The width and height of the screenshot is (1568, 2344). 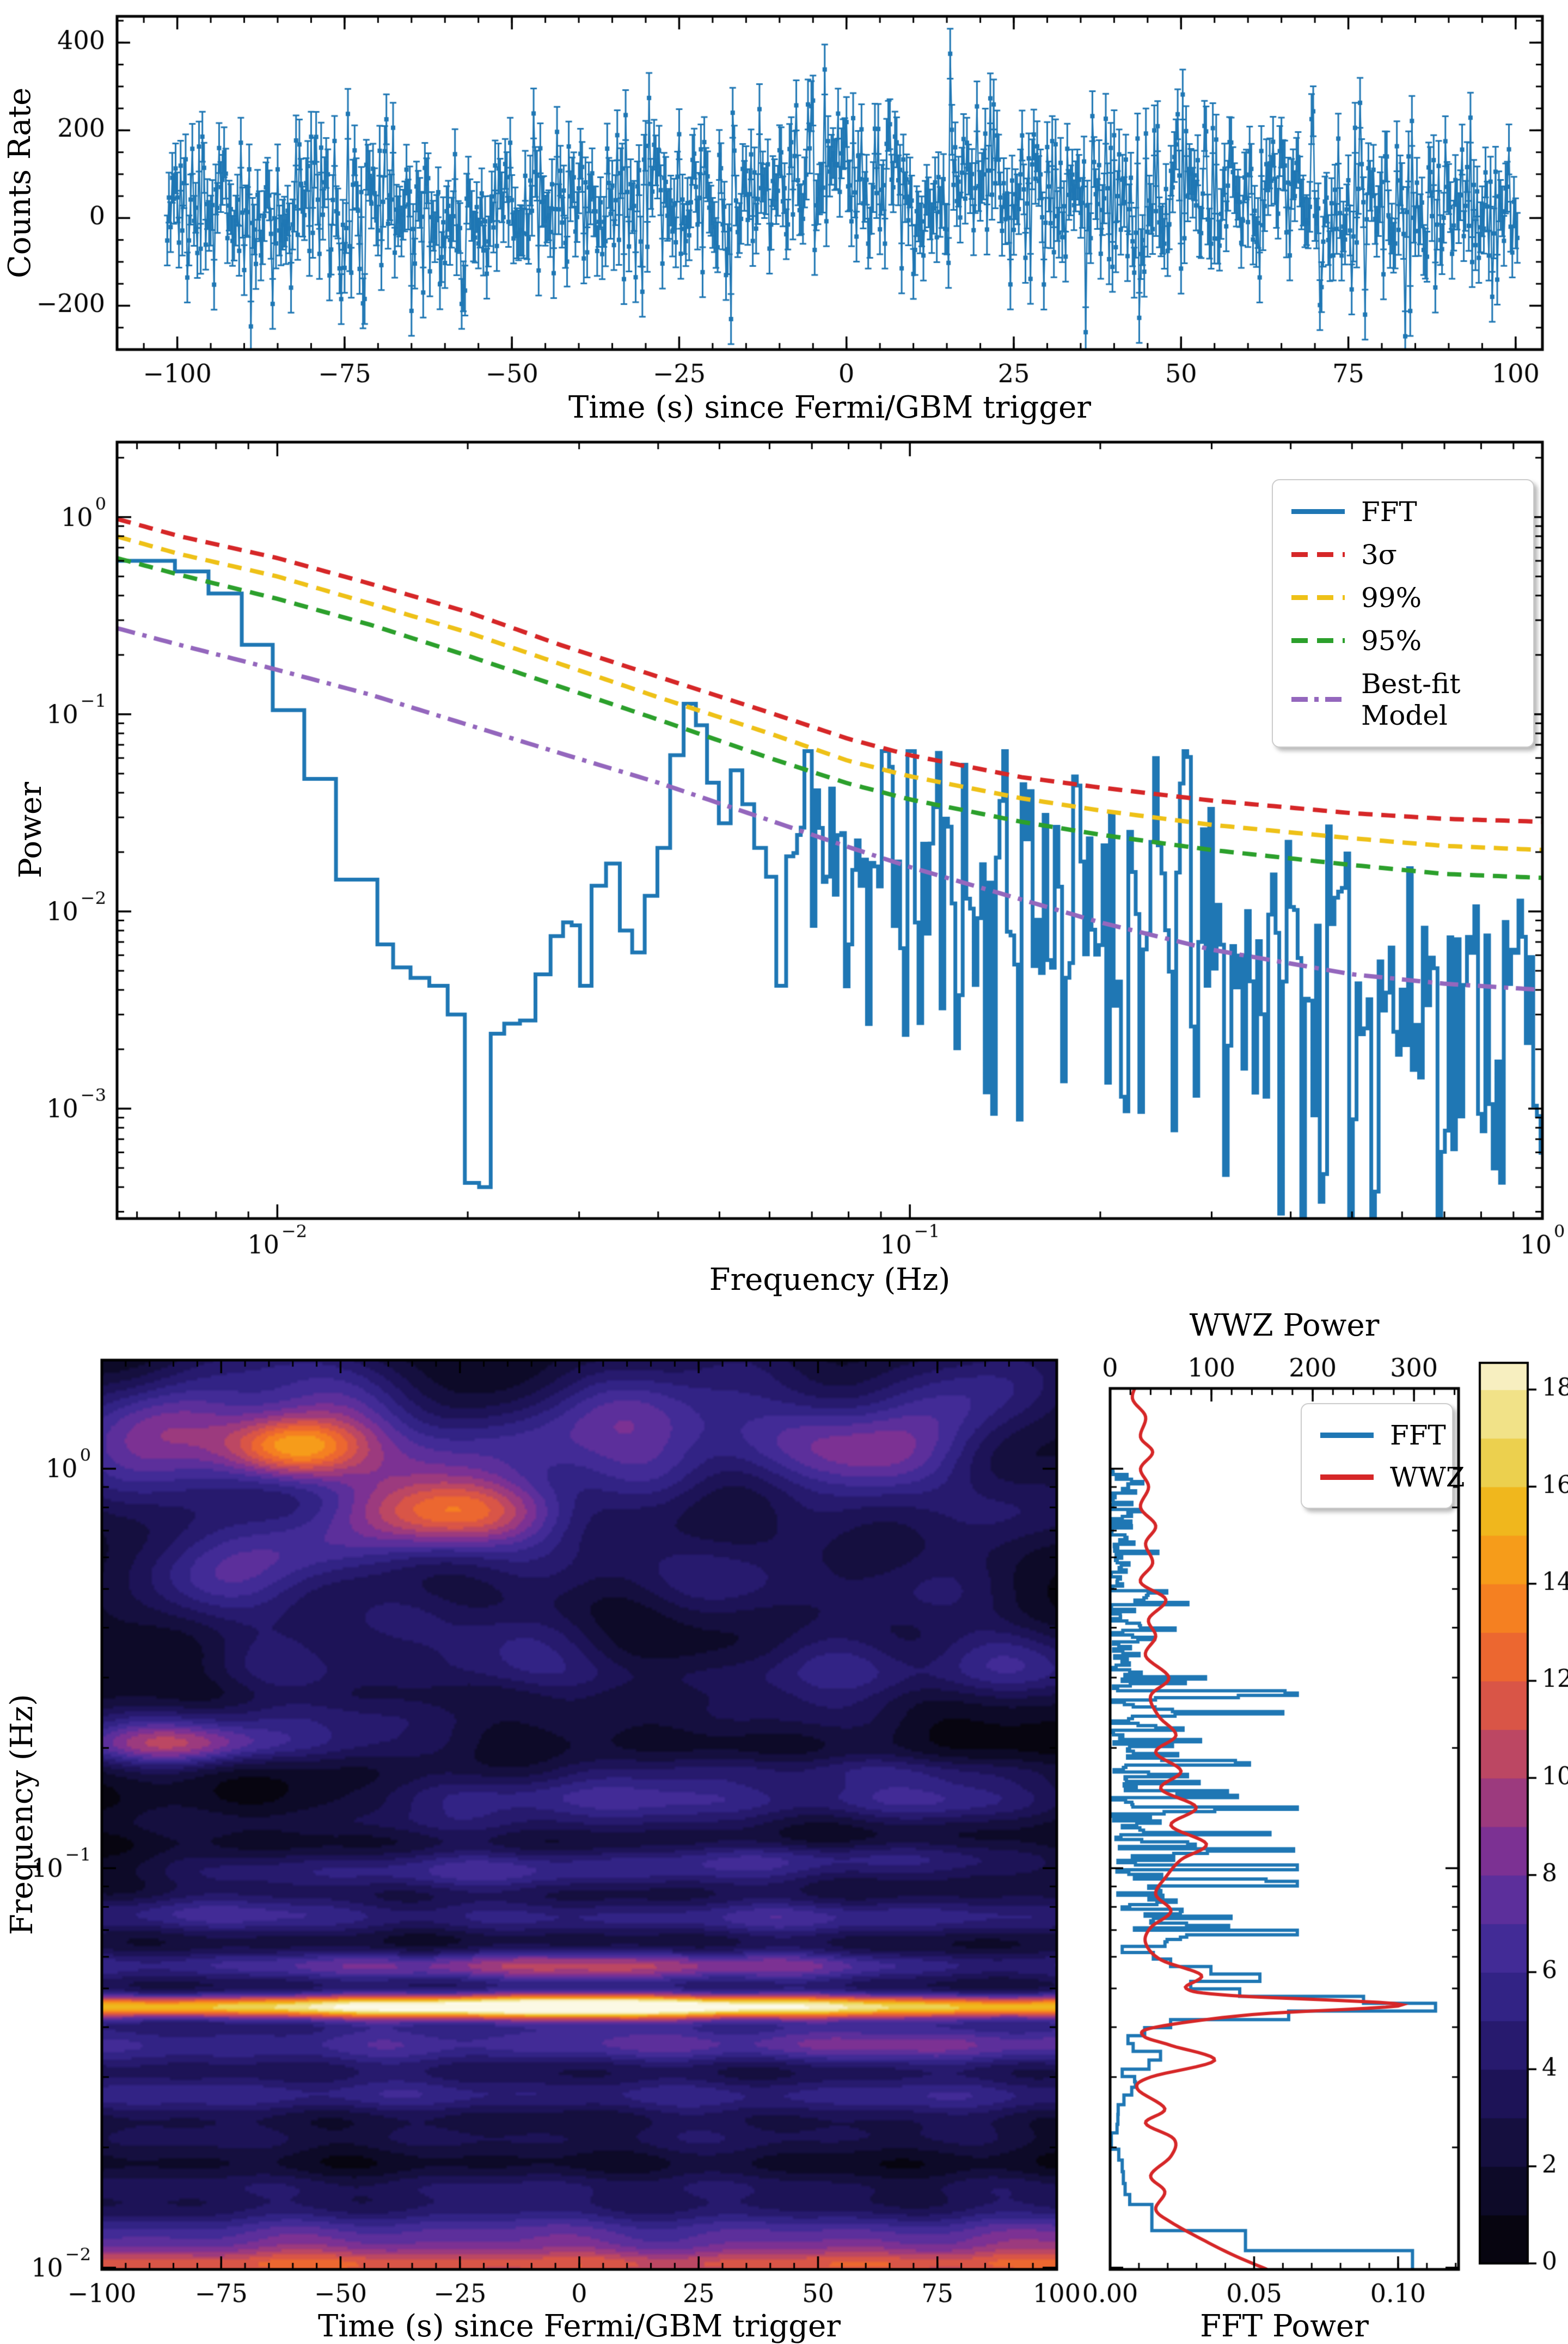 What do you see at coordinates (579, 2327) in the screenshot?
I see `spectrogram-xaxis-title: Time (s) since Fermi/GBM trigger` at bounding box center [579, 2327].